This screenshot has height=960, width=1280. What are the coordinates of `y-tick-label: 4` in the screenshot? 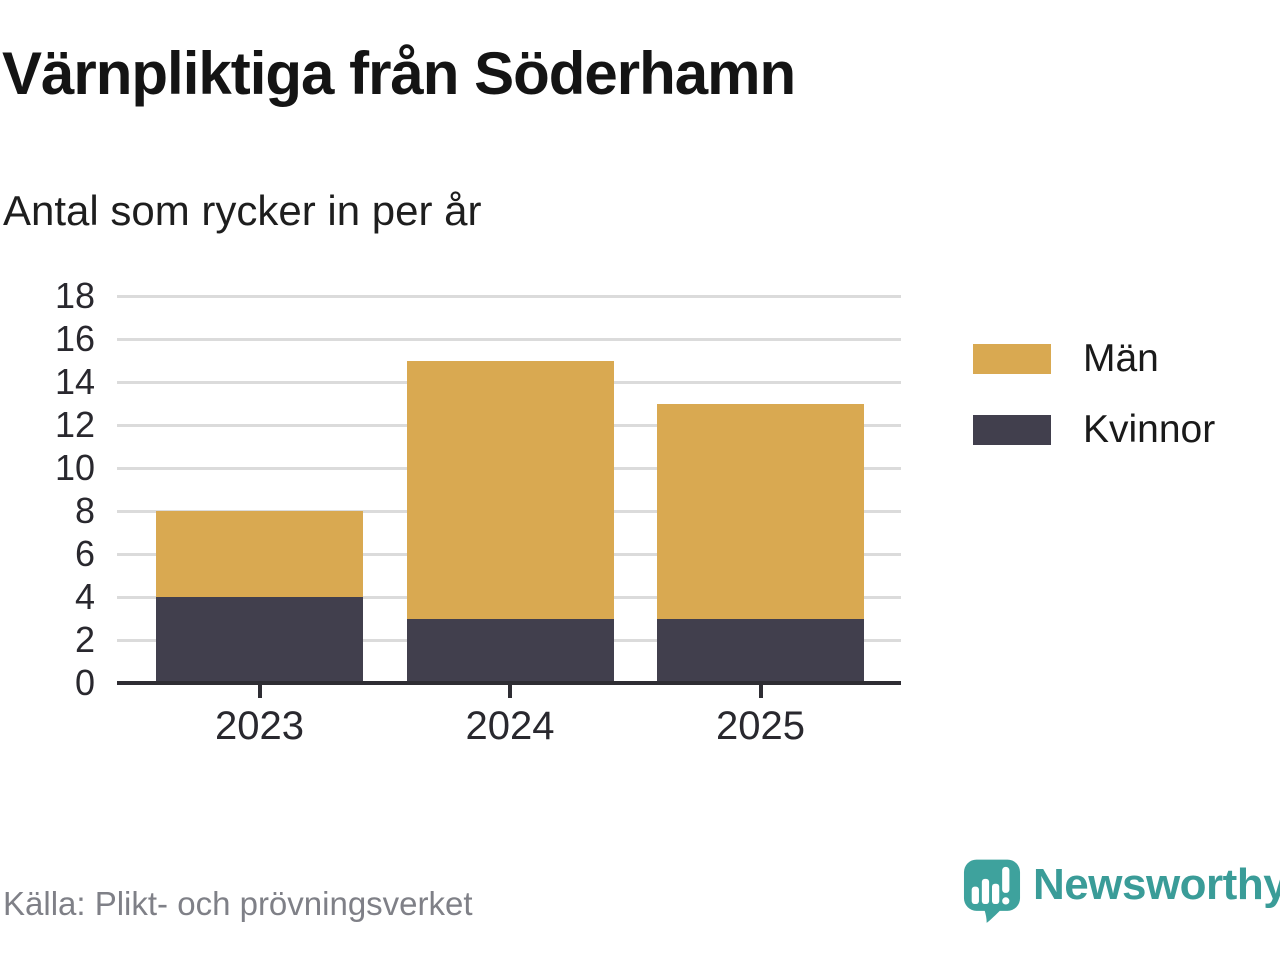 It's located at (84, 596).